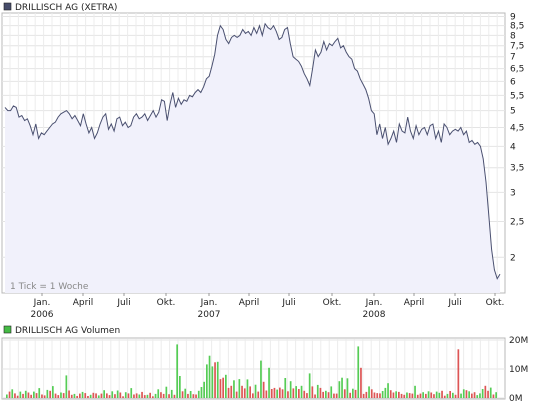 This screenshot has width=545, height=409. I want to click on price-y-tick-label: 5, so click(513, 112).